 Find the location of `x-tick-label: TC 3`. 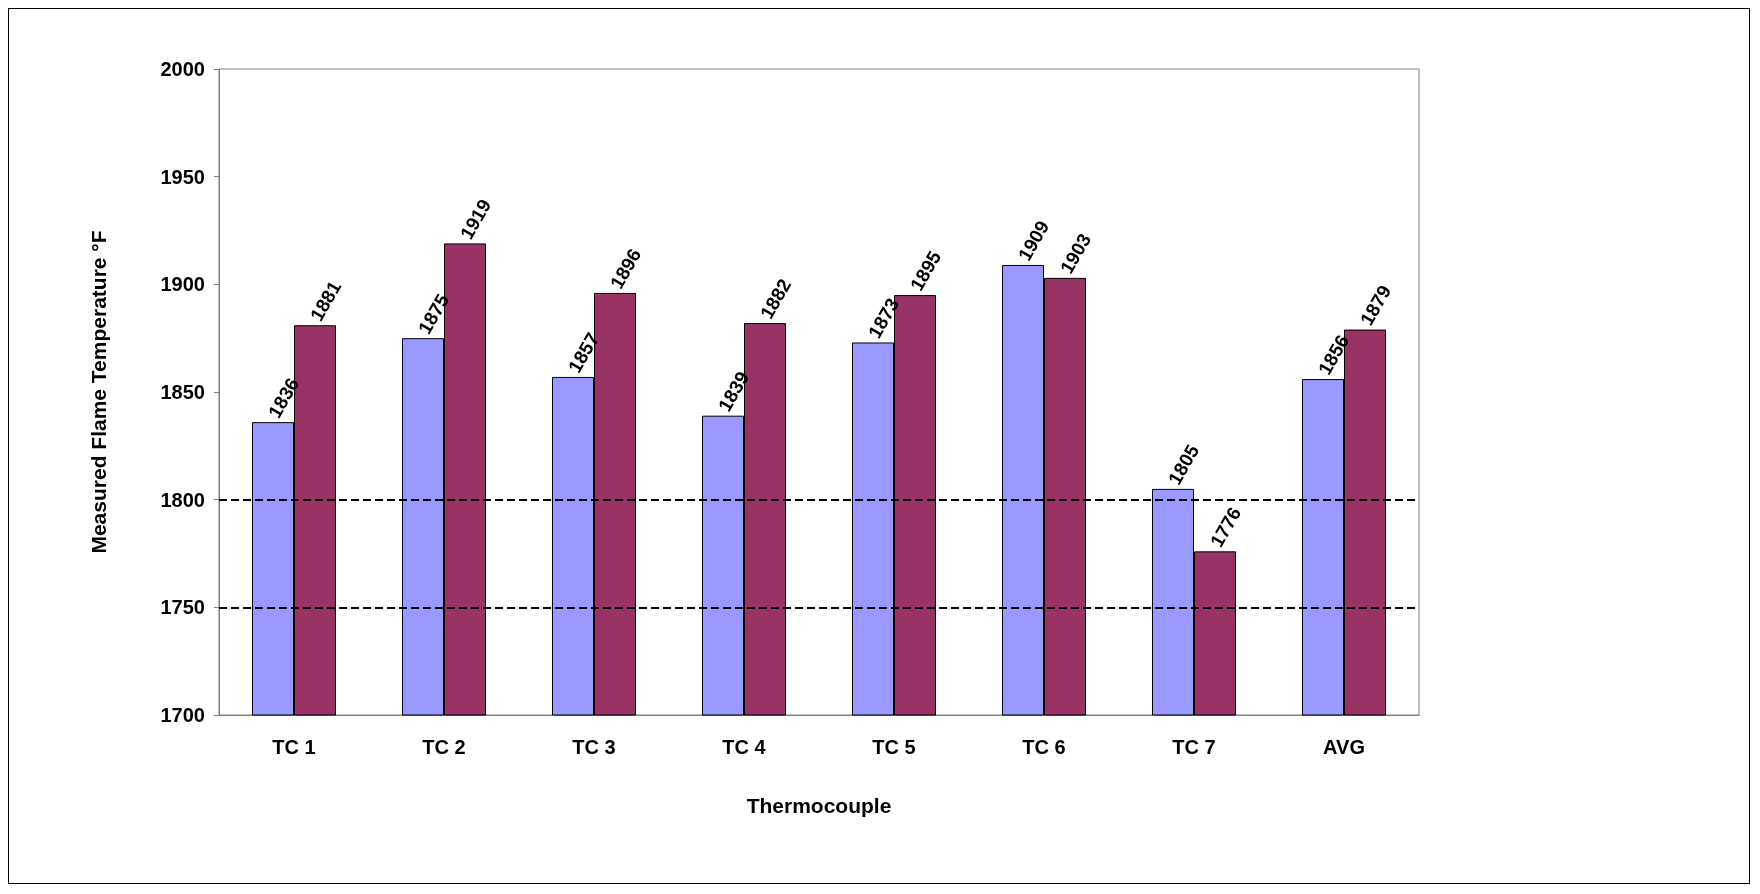

x-tick-label: TC 3 is located at coordinates (594, 747).